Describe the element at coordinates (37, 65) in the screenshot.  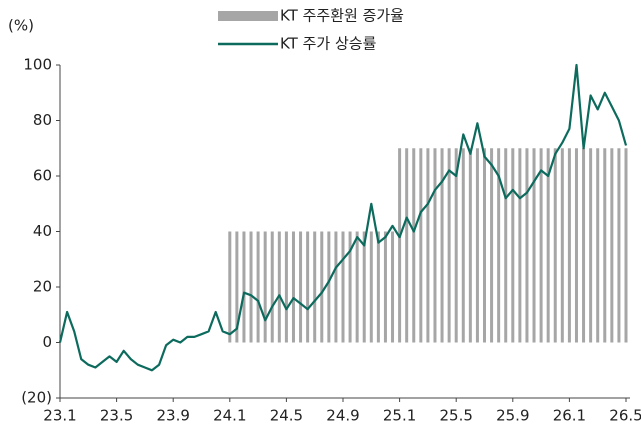
I see `y-tick-label: 100` at that location.